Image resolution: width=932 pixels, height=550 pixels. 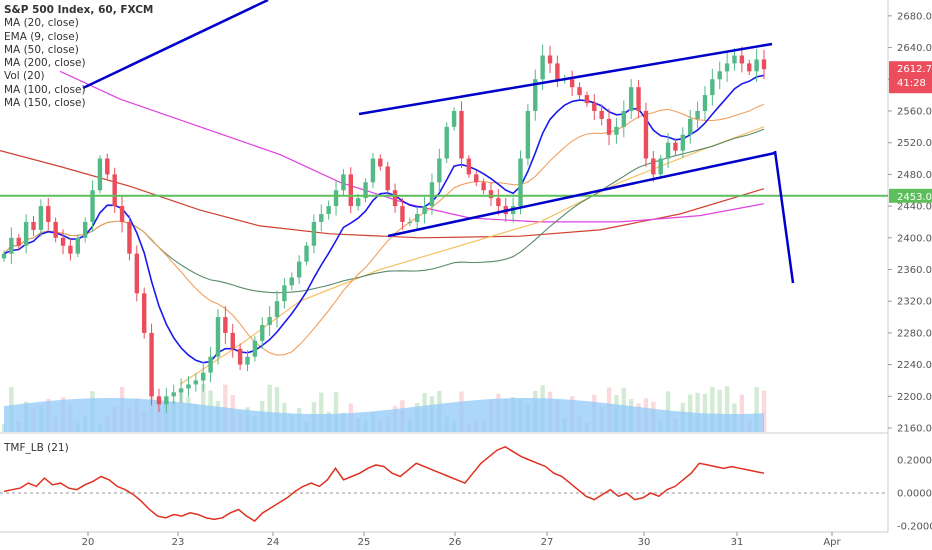 I want to click on symbol-title: S&P 500 Index, 60, FXCM, so click(x=79, y=10).